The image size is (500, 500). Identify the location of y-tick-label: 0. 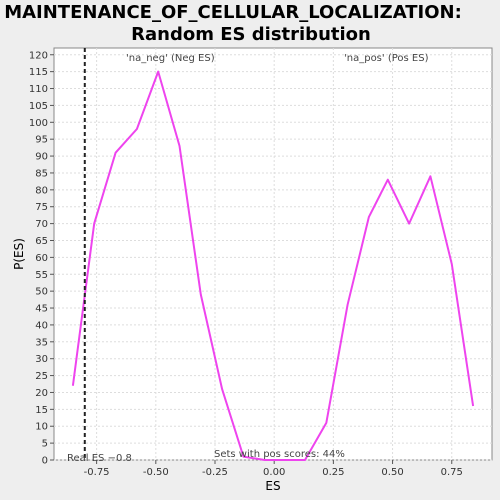
(45, 461).